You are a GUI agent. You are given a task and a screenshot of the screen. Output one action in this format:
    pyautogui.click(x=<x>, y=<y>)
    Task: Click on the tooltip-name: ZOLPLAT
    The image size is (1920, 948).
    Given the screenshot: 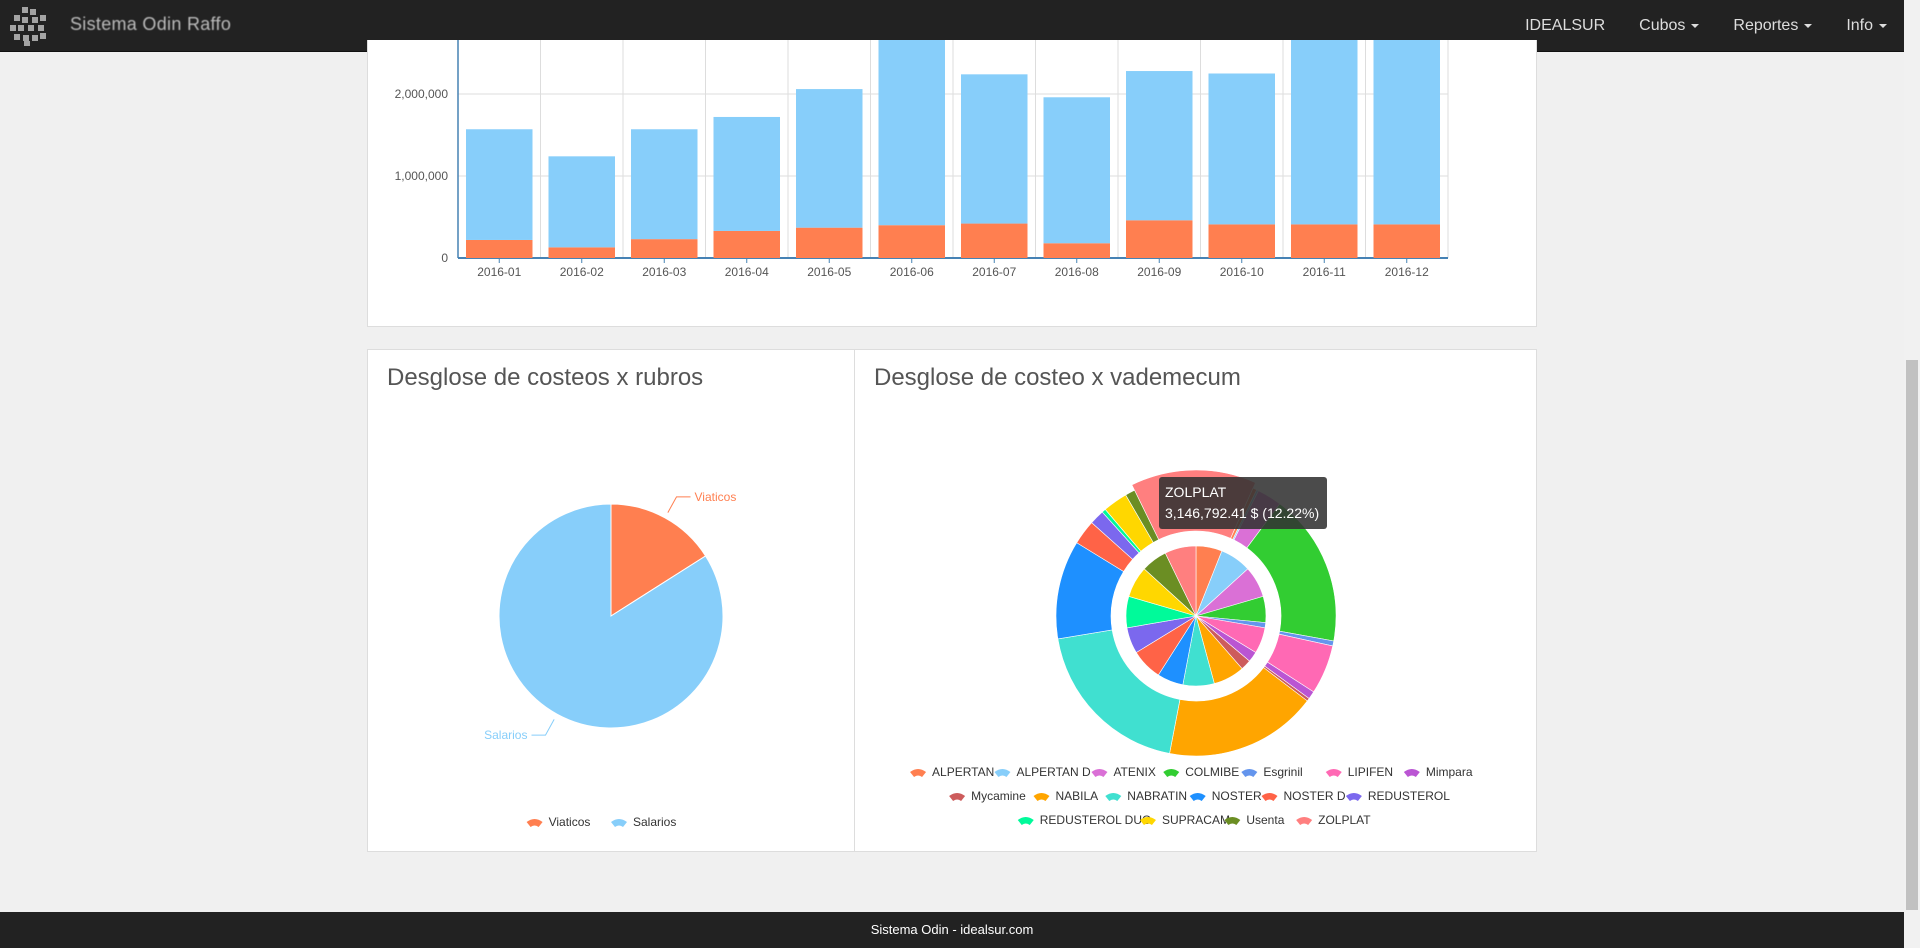 What is the action you would take?
    pyautogui.click(x=1196, y=492)
    